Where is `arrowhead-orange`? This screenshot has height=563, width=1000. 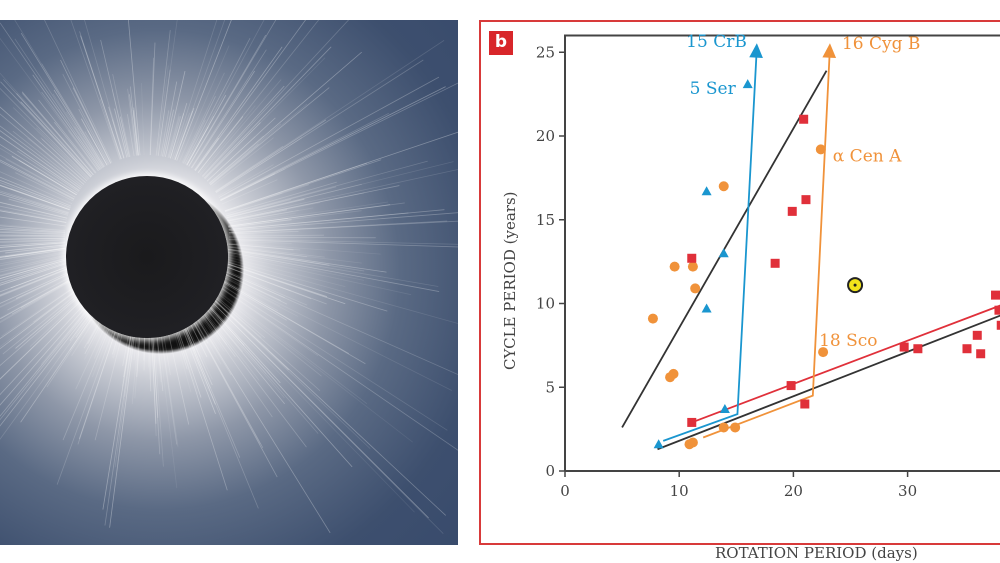
arrowhead-orange is located at coordinates (829, 51).